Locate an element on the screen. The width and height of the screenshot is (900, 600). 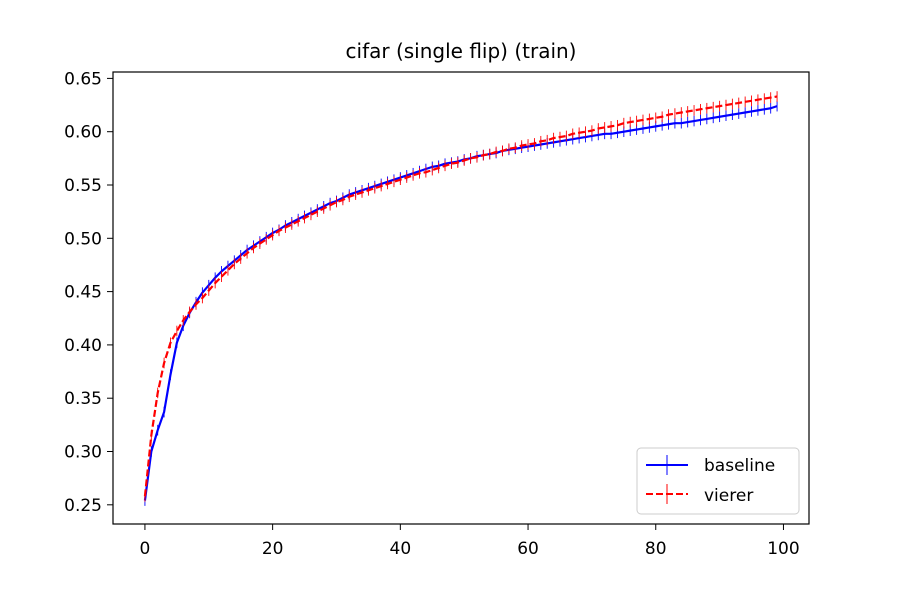
y-tick-label: 0.45 is located at coordinates (83, 293).